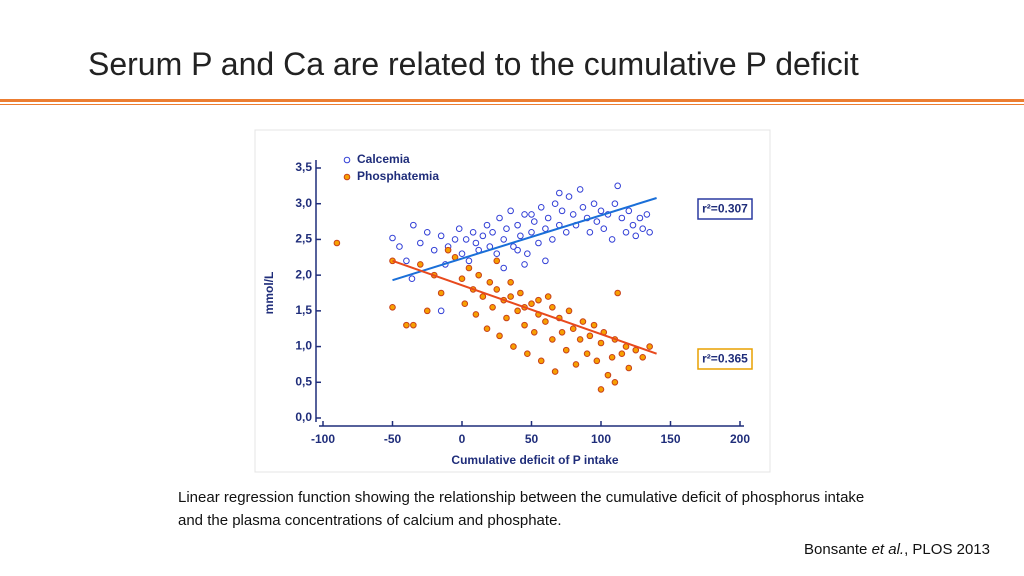 The width and height of the screenshot is (1024, 576). I want to click on annotation-box, so click(725, 209).